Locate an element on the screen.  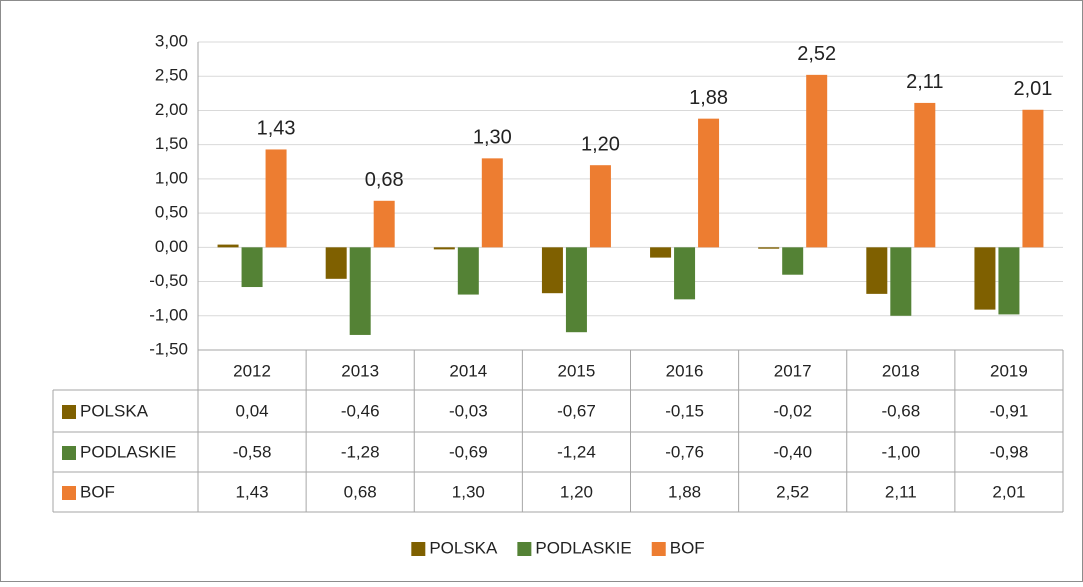
table-cell: -0,02 is located at coordinates (792, 410).